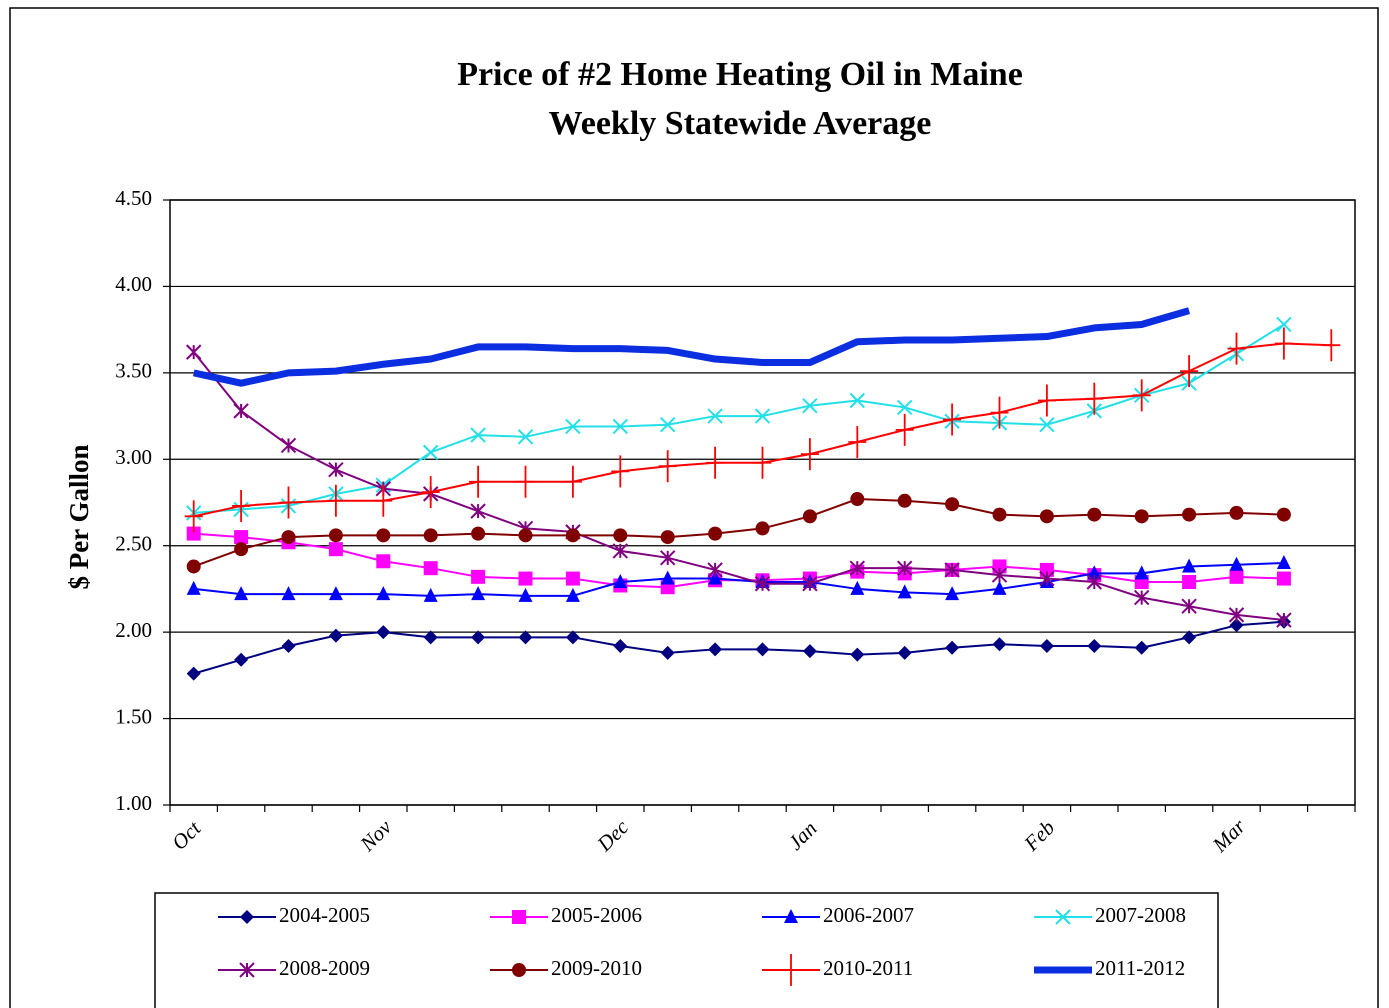  What do you see at coordinates (133, 716) in the screenshot?
I see `y-tick-label: 1.50` at bounding box center [133, 716].